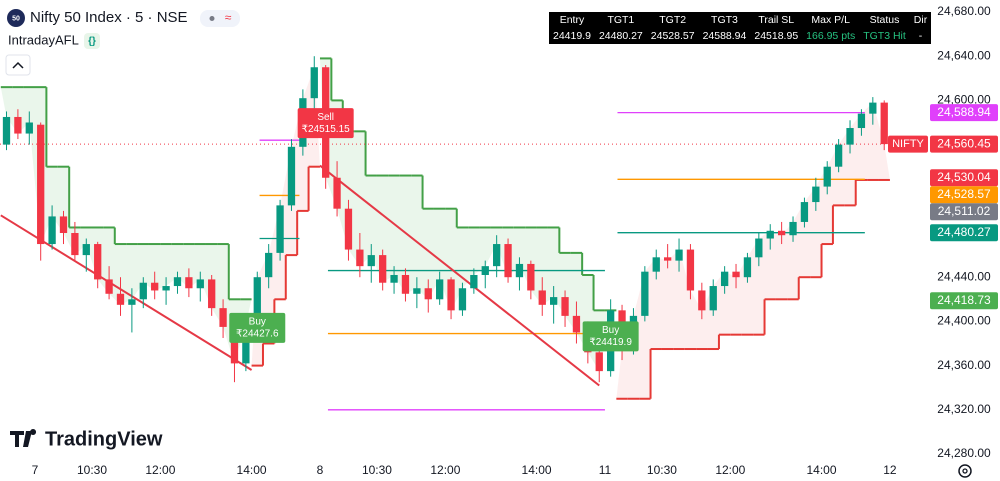  What do you see at coordinates (964, 300) in the screenshot?
I see `price-badge-label: 24,418.73` at bounding box center [964, 300].